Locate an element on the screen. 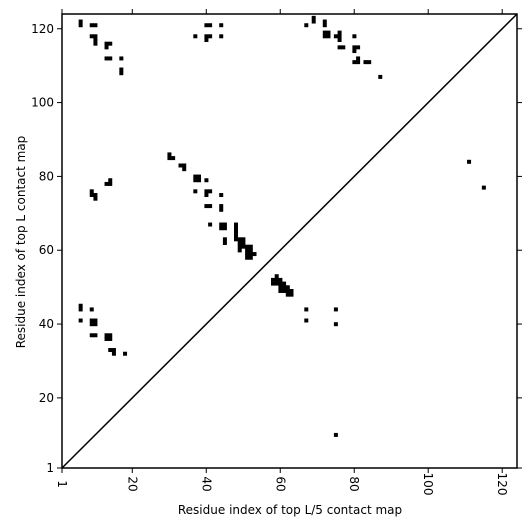 The height and width of the screenshot is (531, 531). y-tick-label: 100 is located at coordinates (42, 103).